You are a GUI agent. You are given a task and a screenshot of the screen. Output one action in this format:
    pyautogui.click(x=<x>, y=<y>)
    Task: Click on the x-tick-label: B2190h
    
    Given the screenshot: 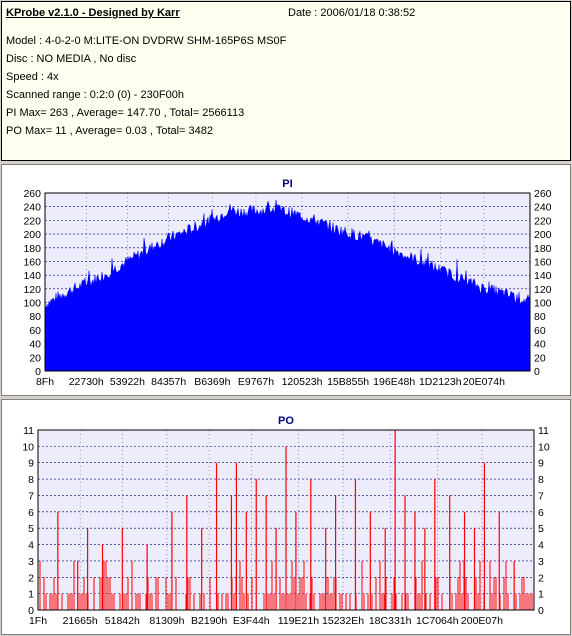 What is the action you would take?
    pyautogui.click(x=209, y=621)
    